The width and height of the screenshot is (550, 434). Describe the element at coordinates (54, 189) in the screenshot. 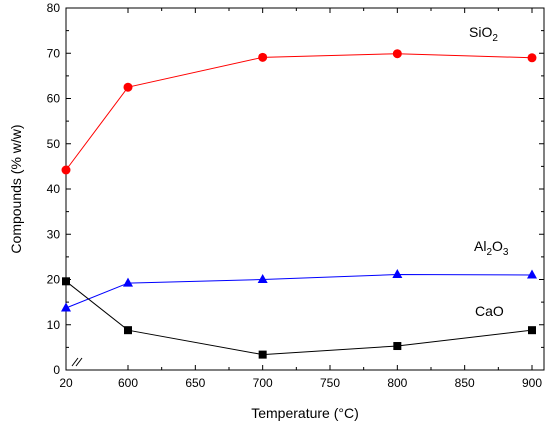

I see `y-tick-label: 40` at that location.